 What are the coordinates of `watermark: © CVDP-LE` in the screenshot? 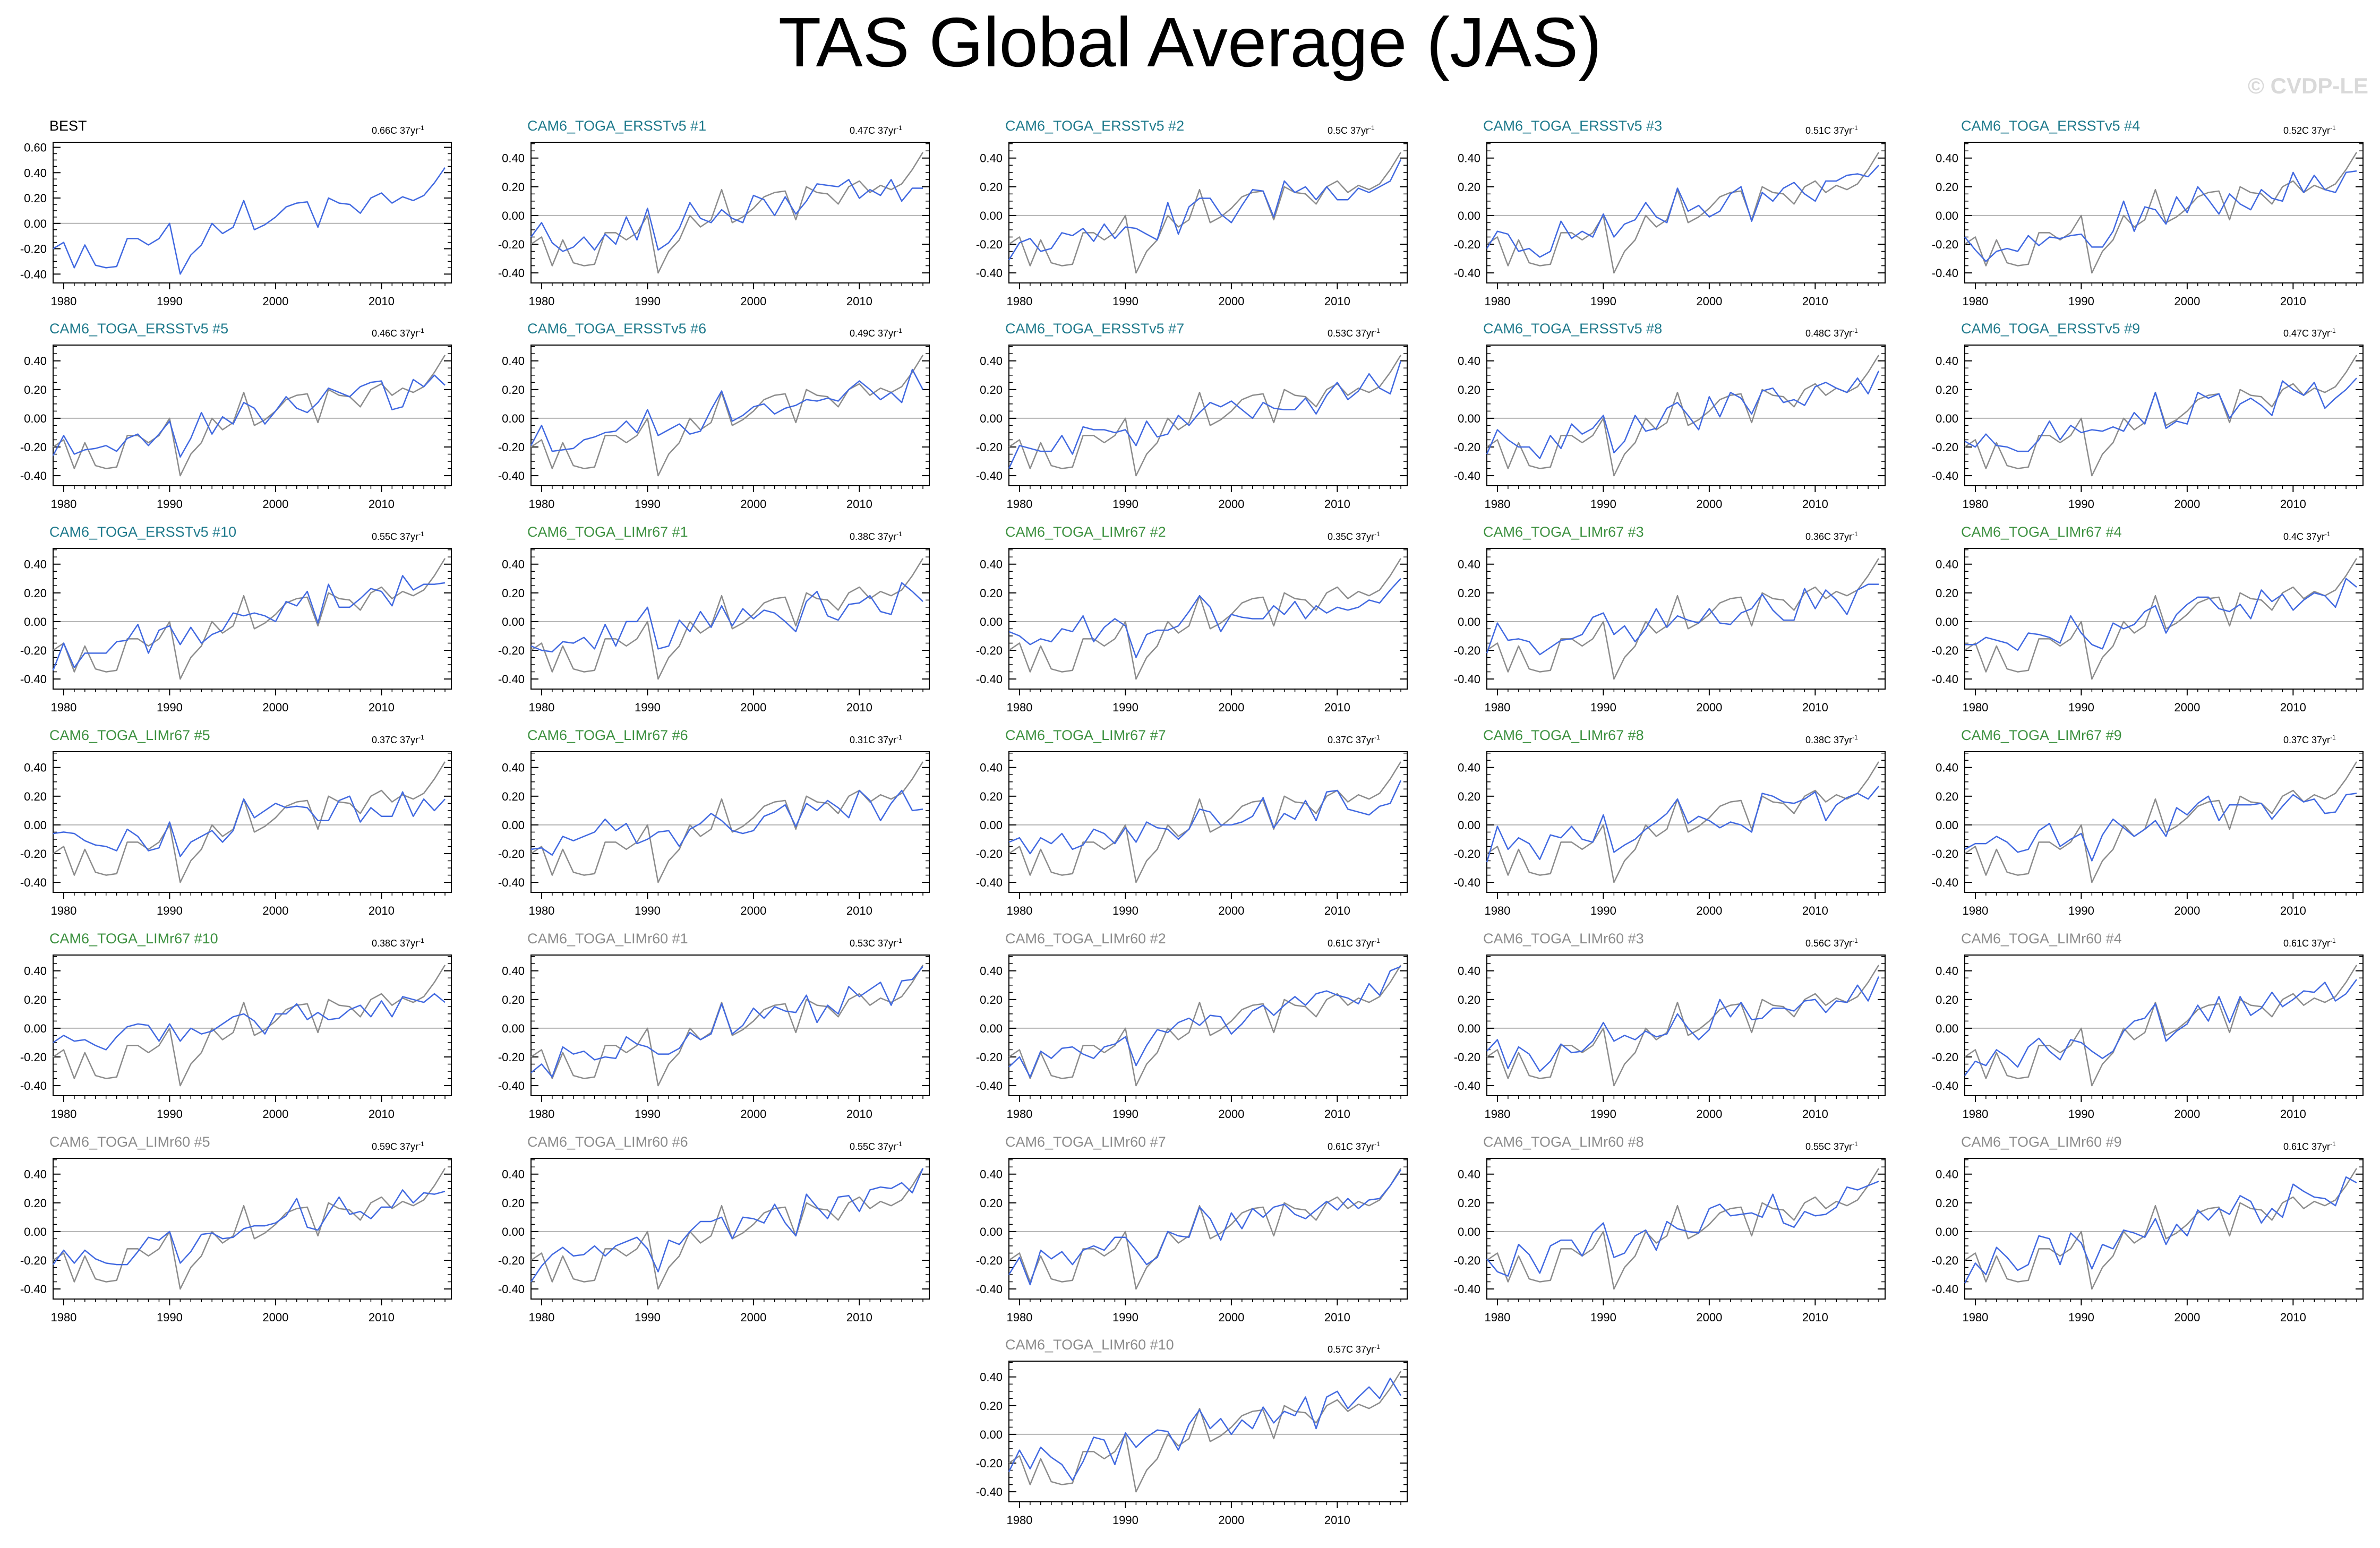 It's located at (2308, 86).